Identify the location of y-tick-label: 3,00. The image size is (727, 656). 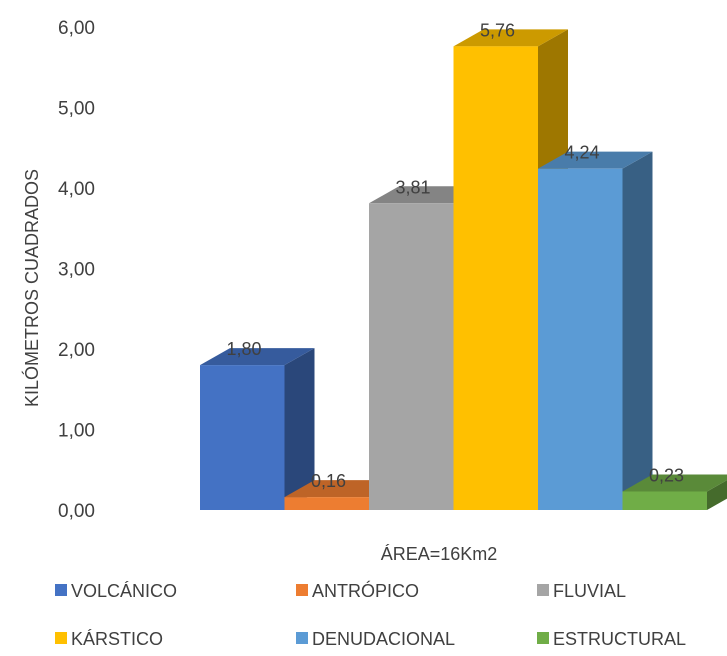
(76, 270).